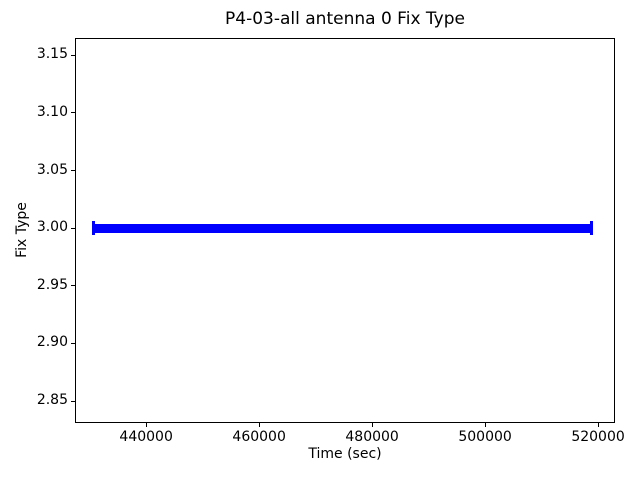 This screenshot has height=480, width=640. Describe the element at coordinates (345, 454) in the screenshot. I see `x-axis-label: Time (sec)` at that location.